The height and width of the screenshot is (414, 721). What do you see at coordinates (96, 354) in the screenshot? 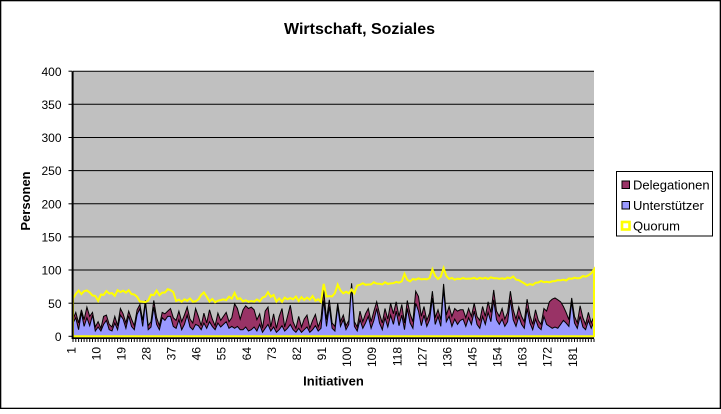
I see `svg-text: 10` at bounding box center [96, 354].